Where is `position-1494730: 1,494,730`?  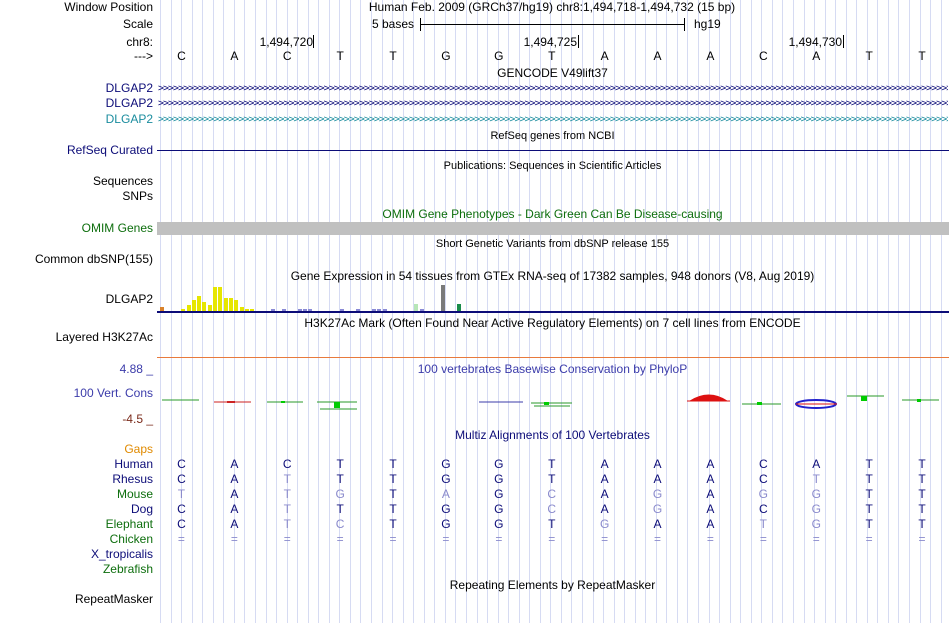
position-1494730: 1,494,730 is located at coordinates (815, 42).